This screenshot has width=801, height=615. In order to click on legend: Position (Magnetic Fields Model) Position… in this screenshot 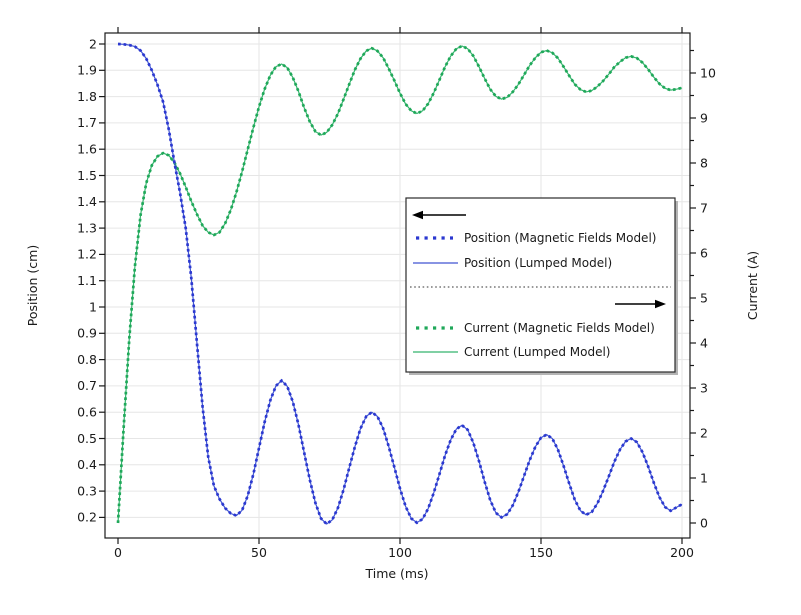, I will do `click(541, 286)`.